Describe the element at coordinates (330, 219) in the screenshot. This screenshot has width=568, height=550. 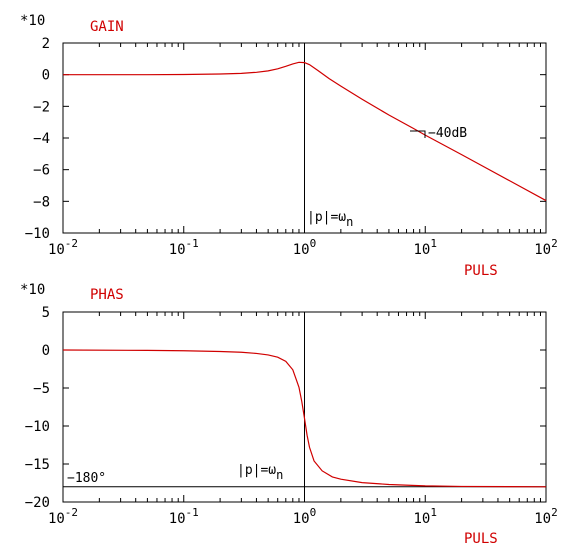
I see `gain-omega-n-annotation: |p|=ωn` at that location.